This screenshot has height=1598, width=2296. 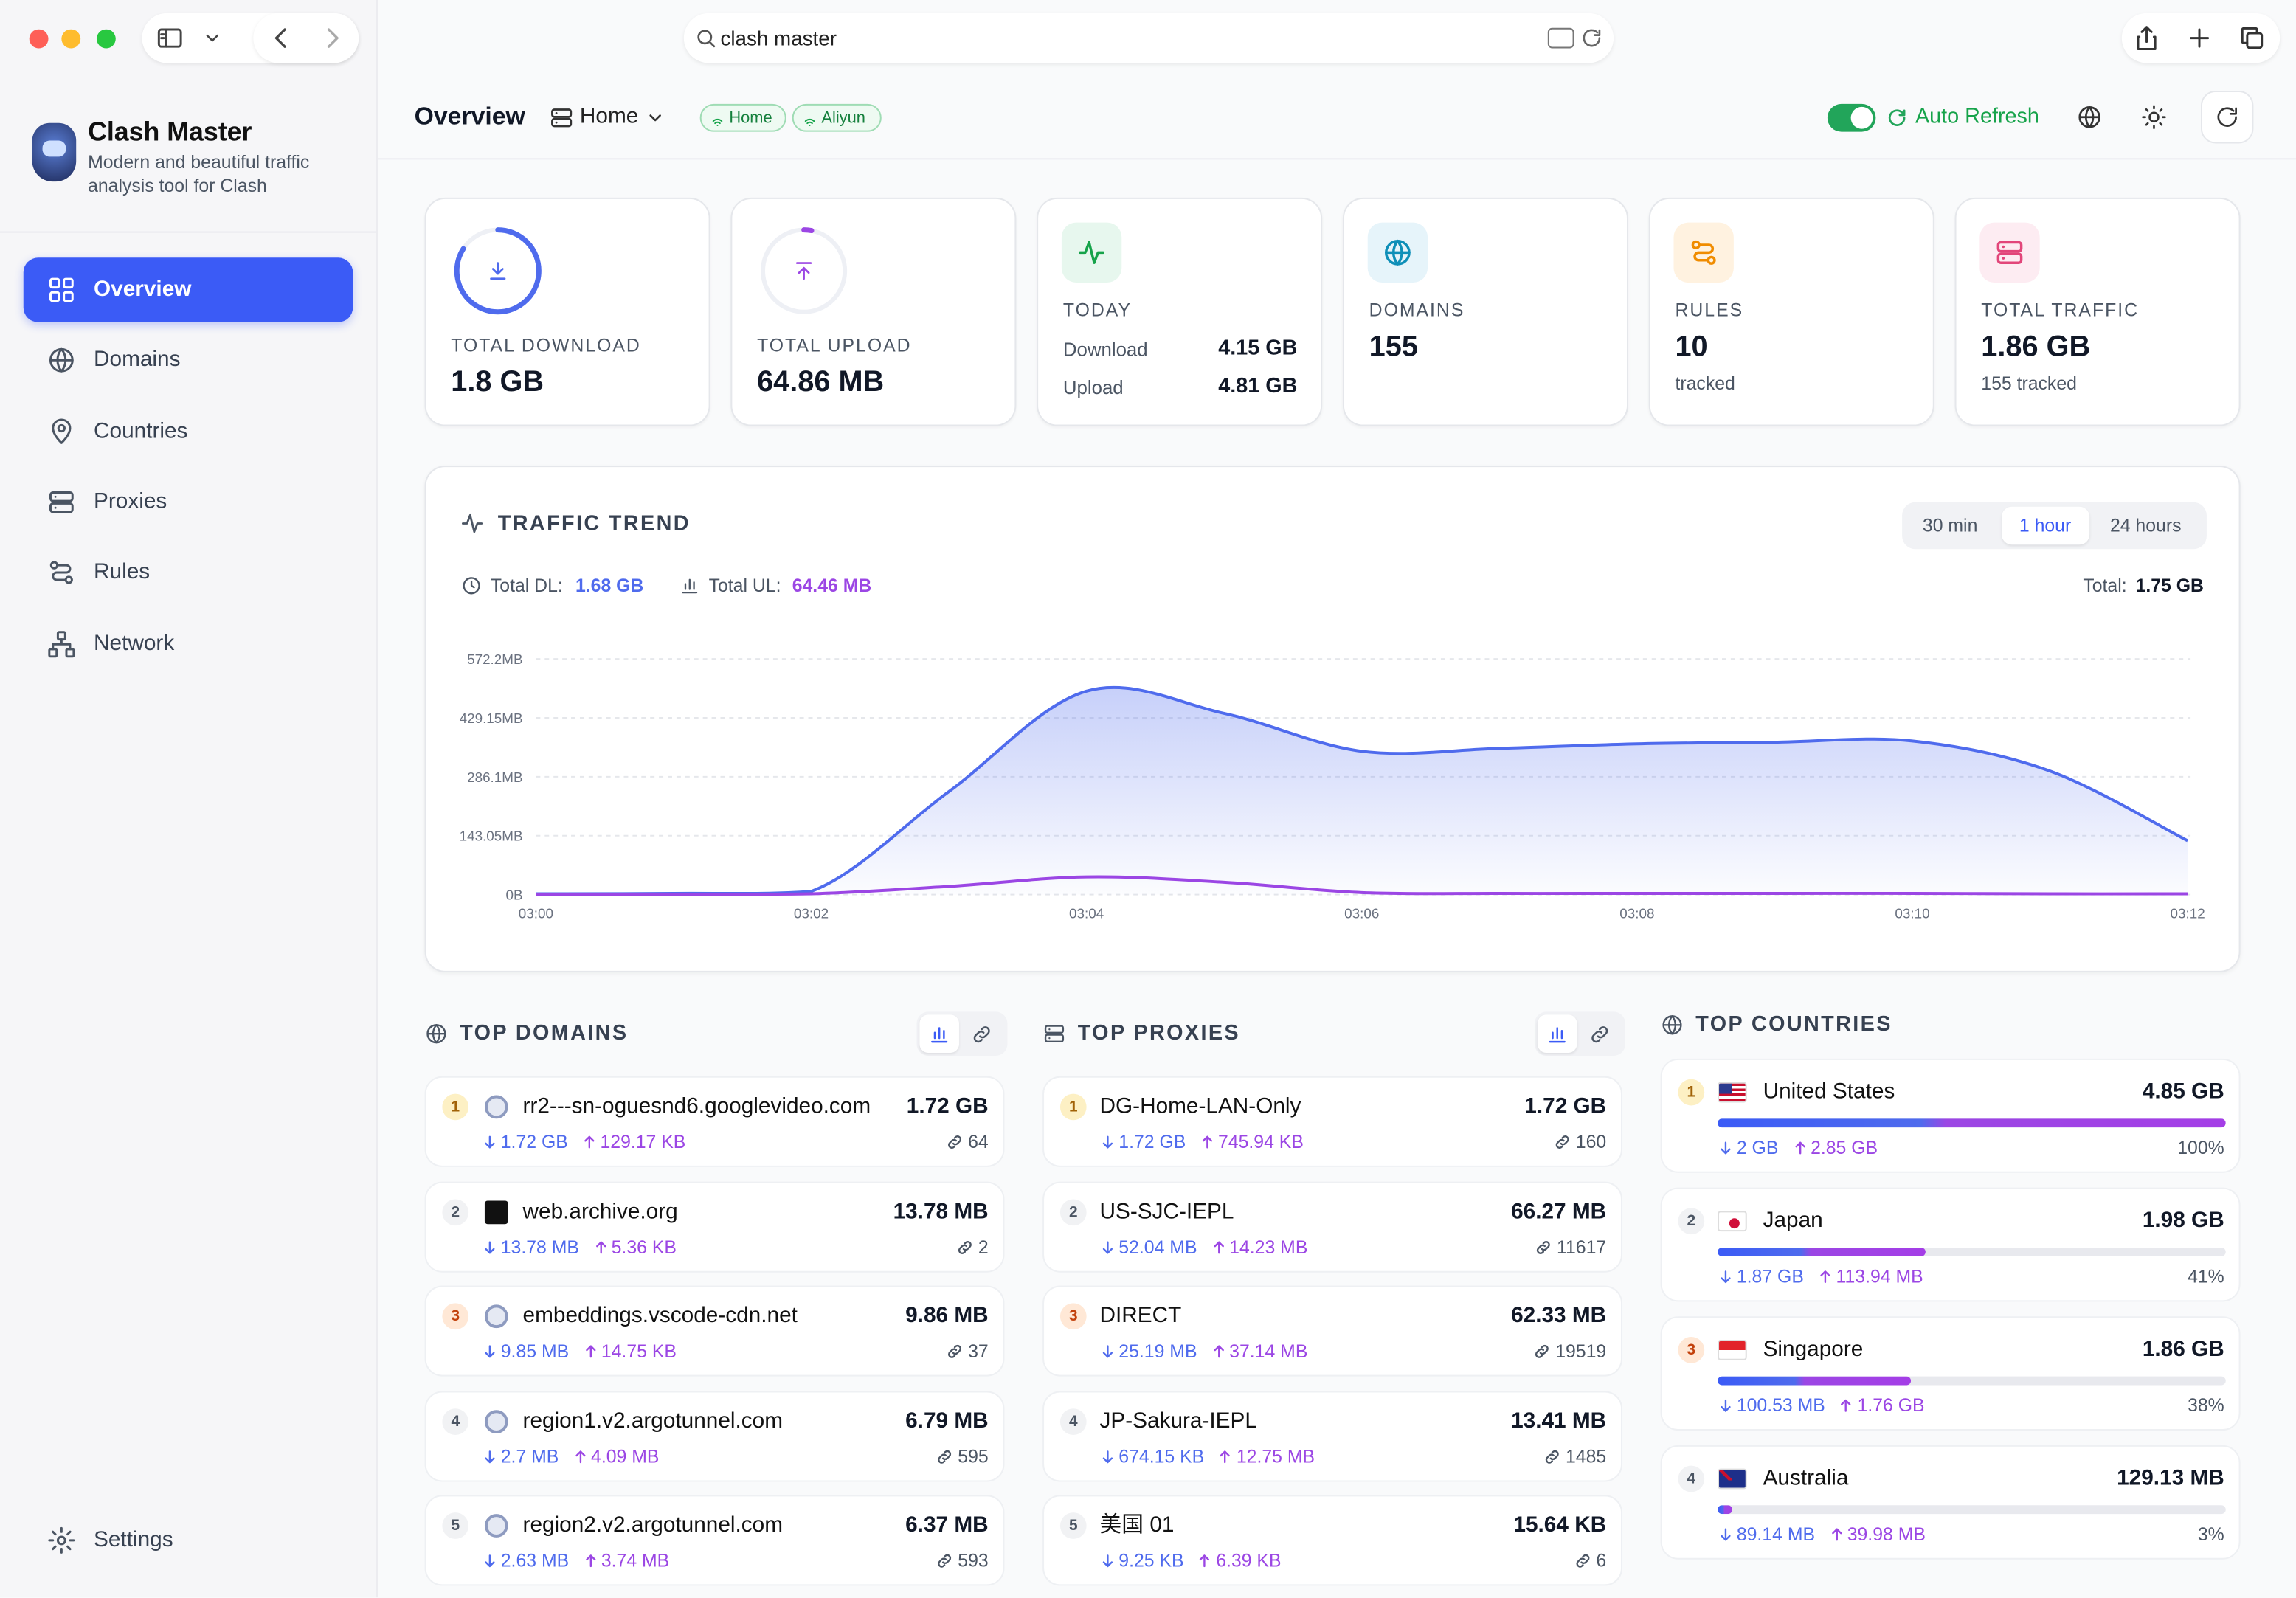 I want to click on settings-item: Settings, so click(x=188, y=1540).